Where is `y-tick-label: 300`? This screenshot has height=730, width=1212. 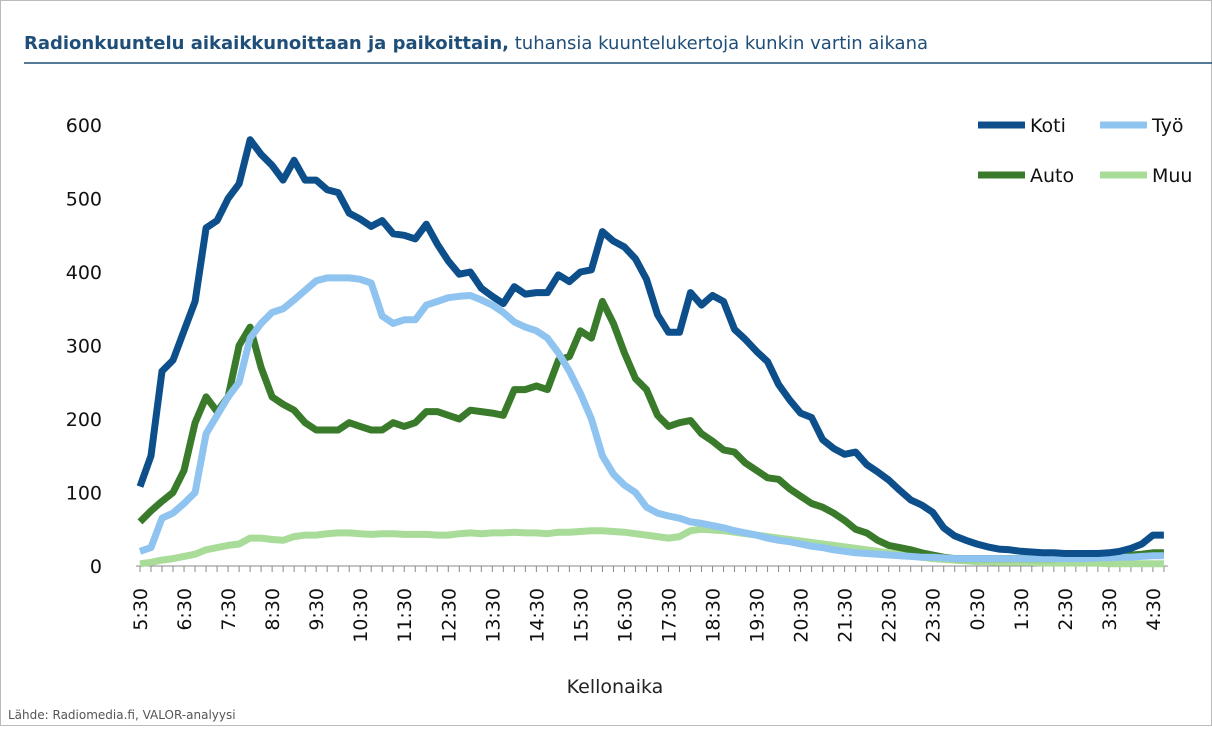 y-tick-label: 300 is located at coordinates (84, 347).